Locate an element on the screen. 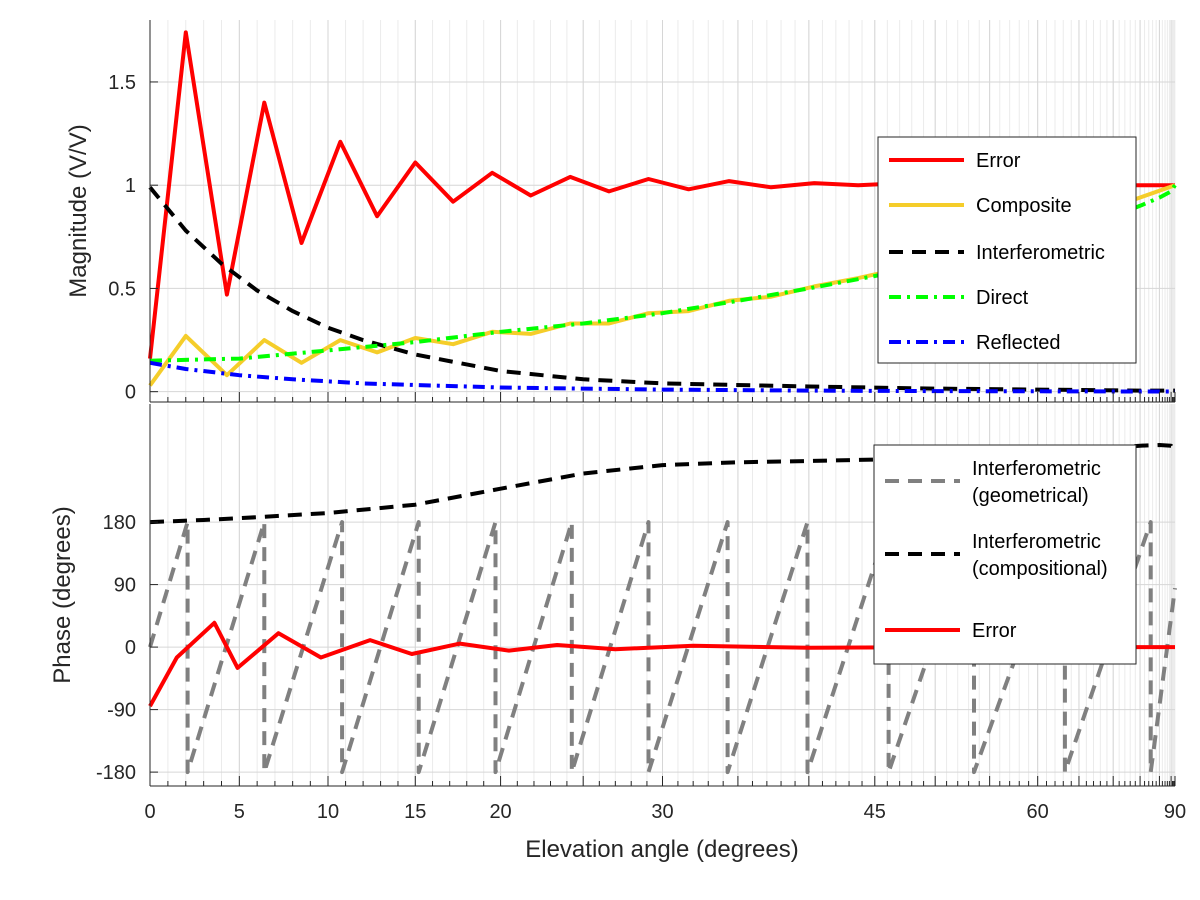  phase-y-axis-title: Phase (degrees) is located at coordinates (62, 594).